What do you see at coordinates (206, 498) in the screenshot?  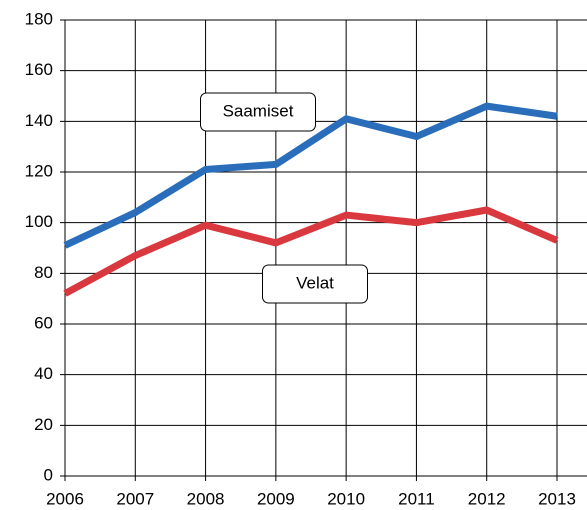 I see `x-tick-label: 2008` at bounding box center [206, 498].